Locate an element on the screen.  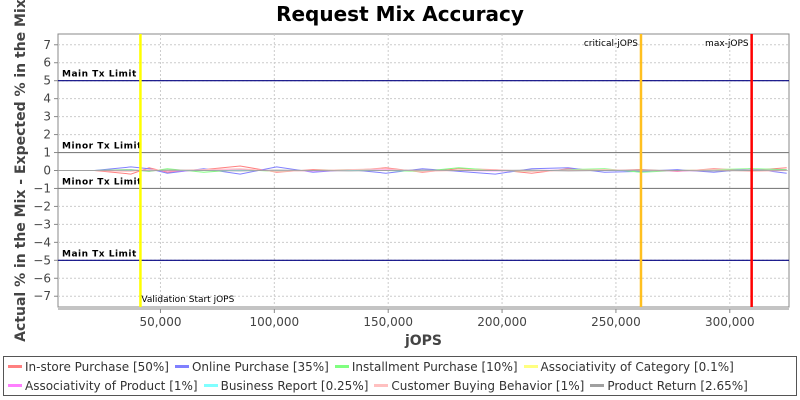
legend-item: Customer Buying Behavior [1%] is located at coordinates (479, 386).